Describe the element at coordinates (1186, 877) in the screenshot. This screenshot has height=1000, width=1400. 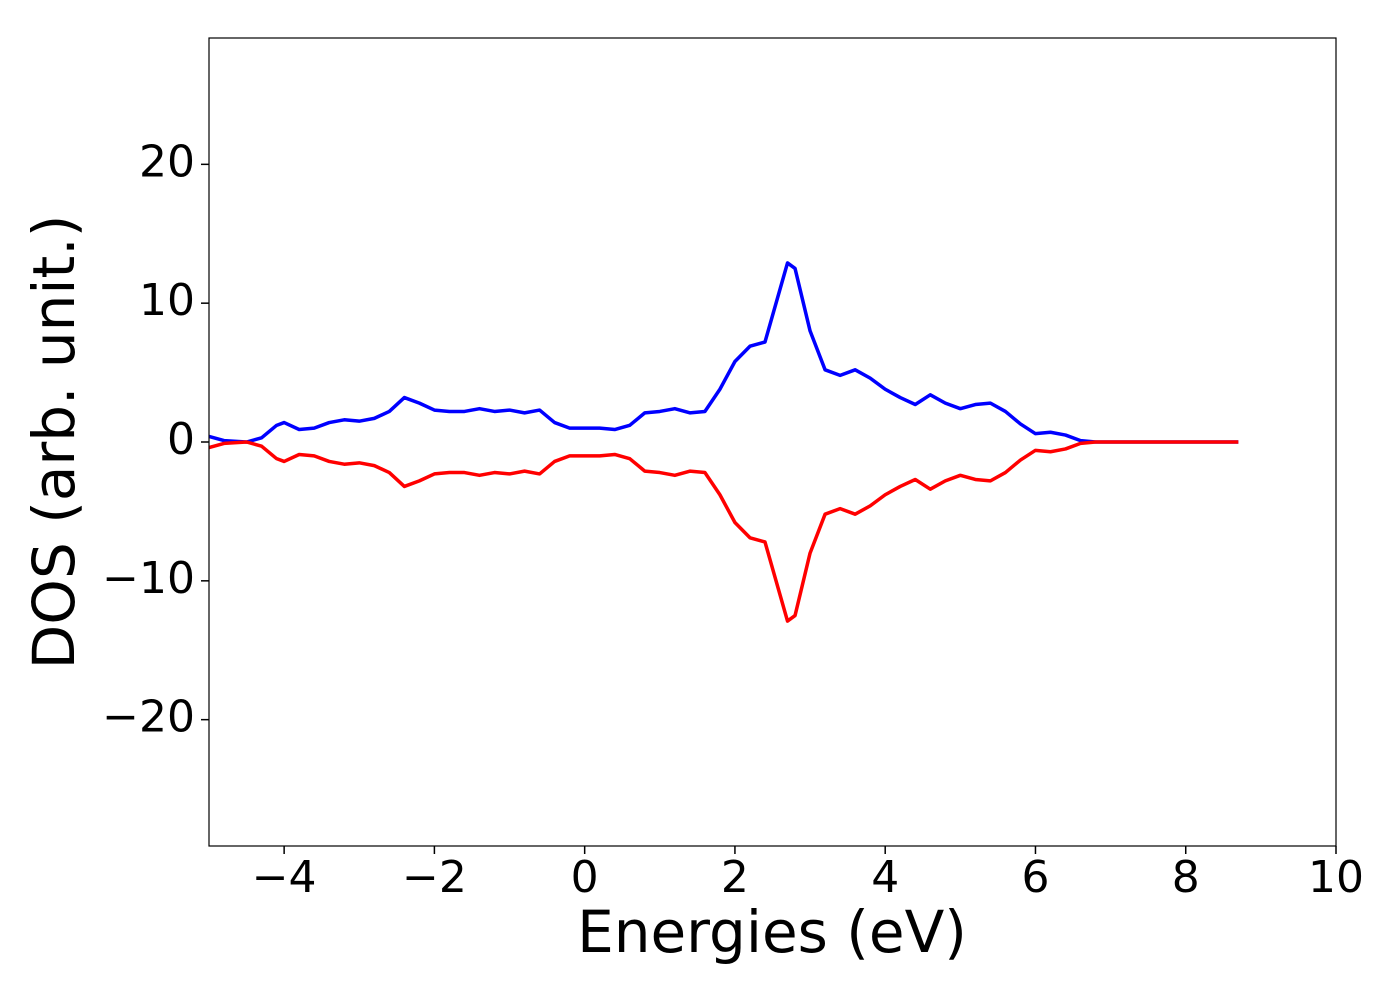
I see `x-tick-label: 8` at that location.